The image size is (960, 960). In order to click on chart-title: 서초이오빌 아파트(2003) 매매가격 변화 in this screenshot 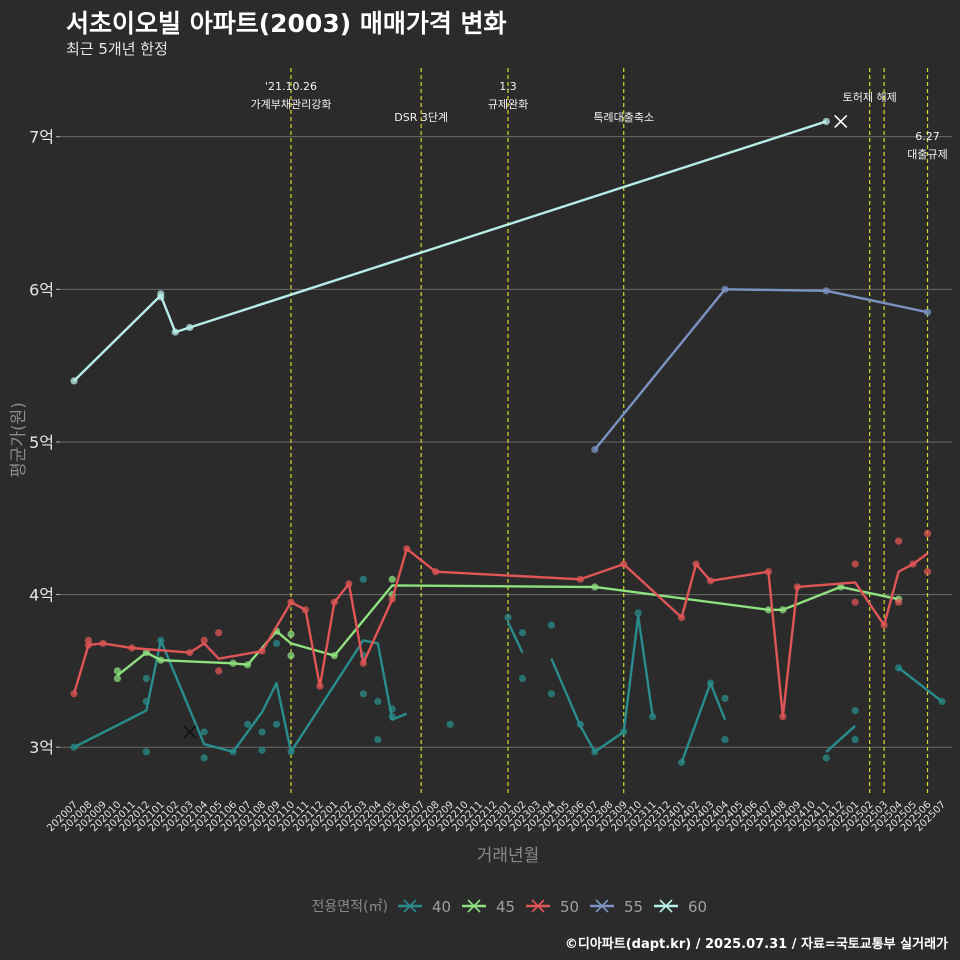, I will do `click(286, 23)`.